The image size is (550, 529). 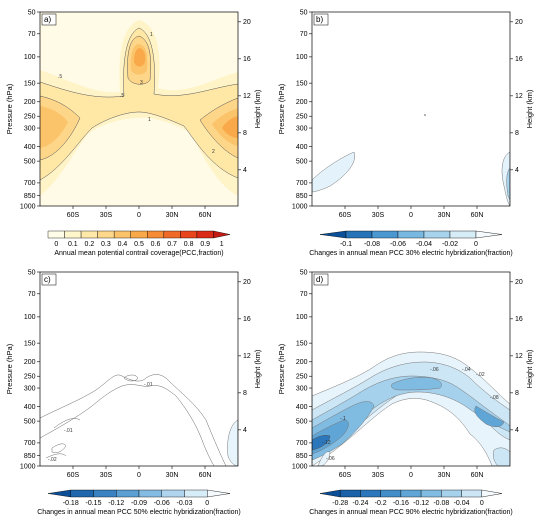 I want to click on colorbar-tick-label: -0.18, so click(x=71, y=503).